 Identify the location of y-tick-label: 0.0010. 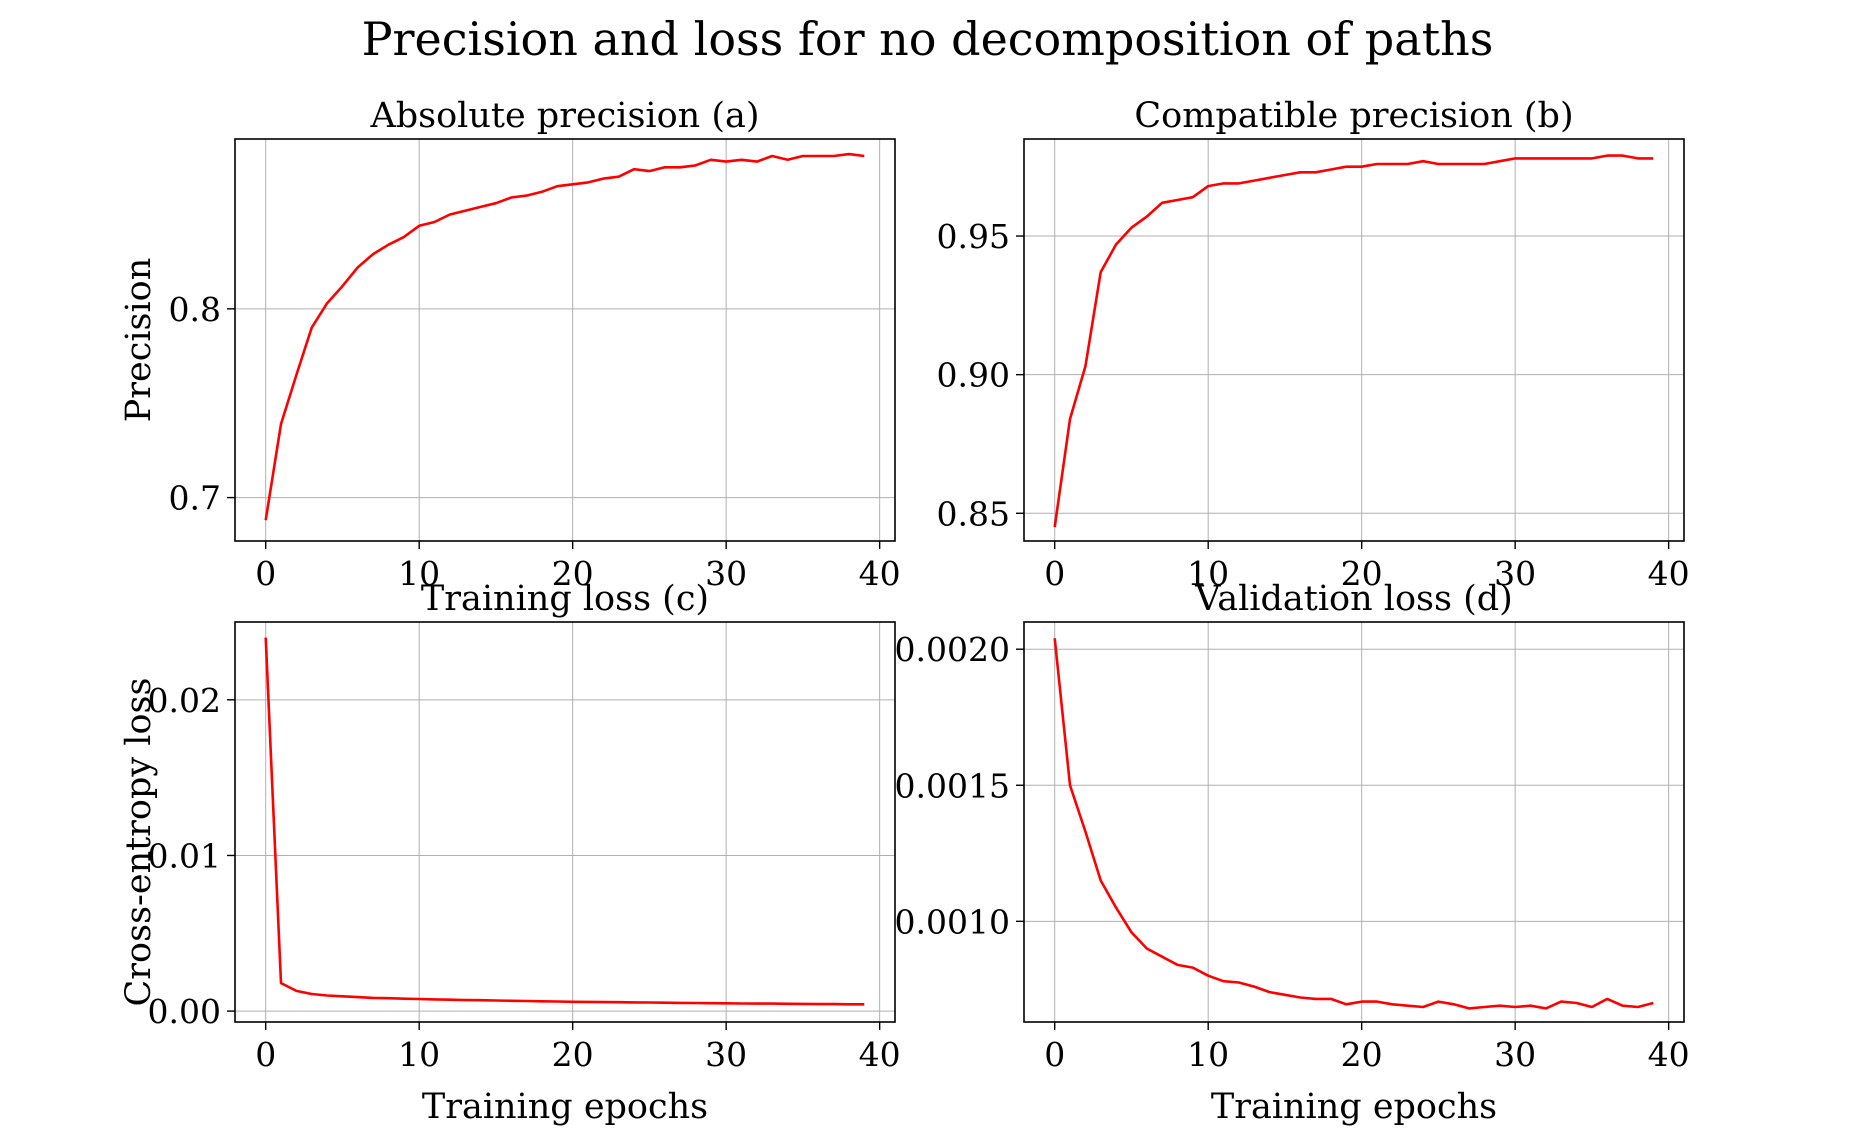
(952, 921).